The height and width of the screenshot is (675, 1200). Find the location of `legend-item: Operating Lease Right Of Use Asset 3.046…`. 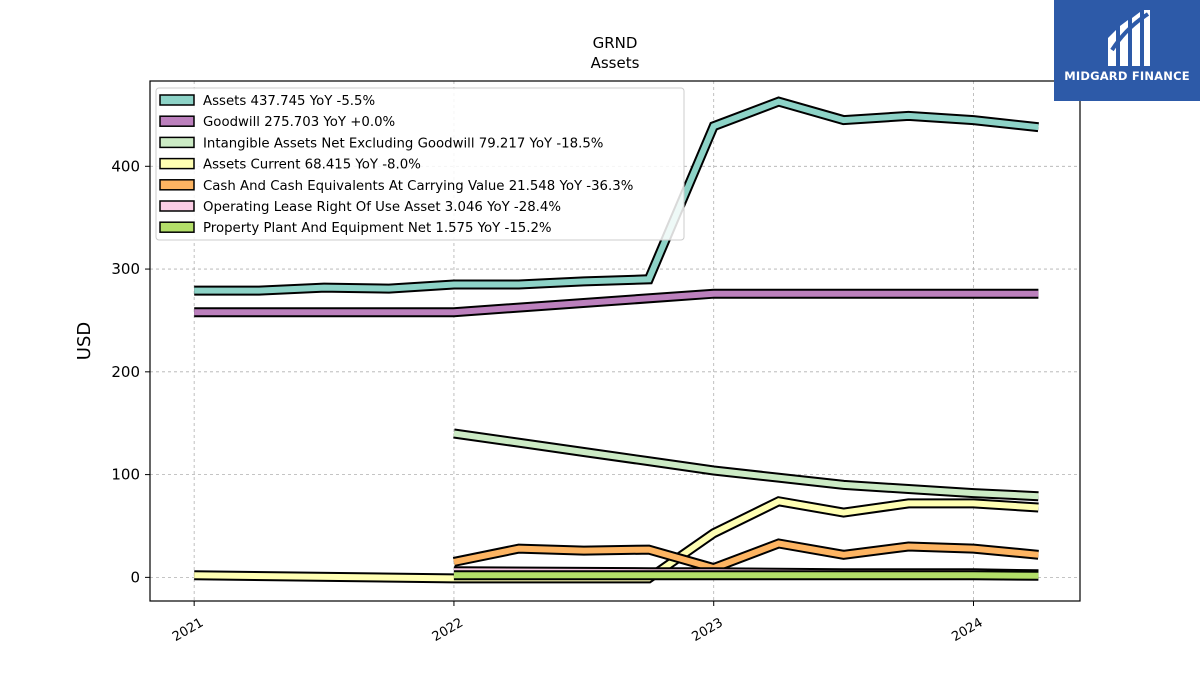

legend-item: Operating Lease Right Of Use Asset 3.046… is located at coordinates (360, 207).